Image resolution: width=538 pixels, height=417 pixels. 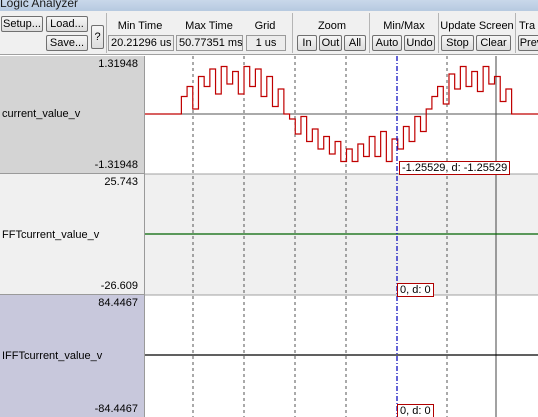 I want to click on signal-min-value: -26.609, so click(x=119, y=286).